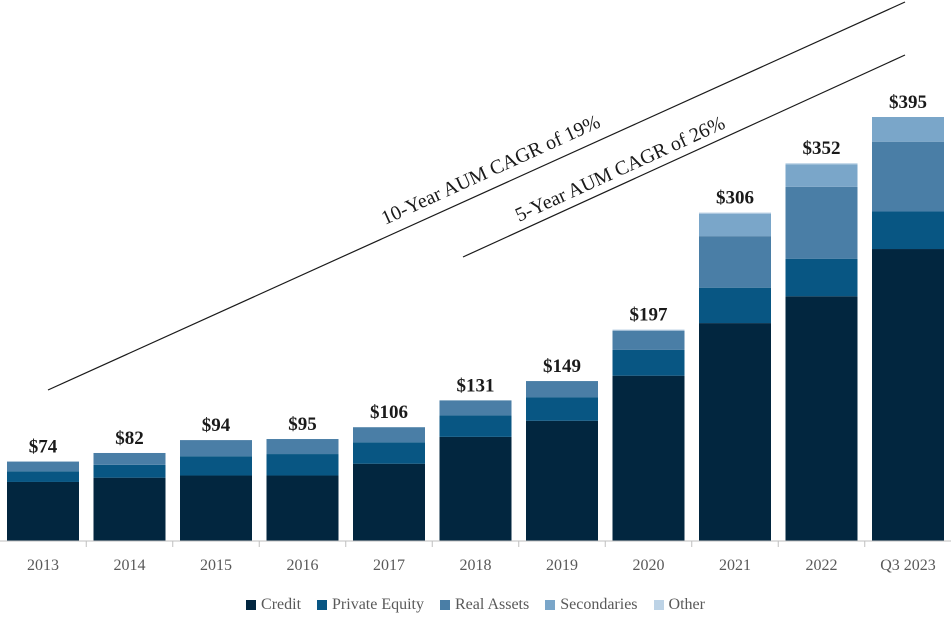 This screenshot has height=619, width=951. Describe the element at coordinates (389, 412) in the screenshot. I see `total-label-4: $106` at that location.